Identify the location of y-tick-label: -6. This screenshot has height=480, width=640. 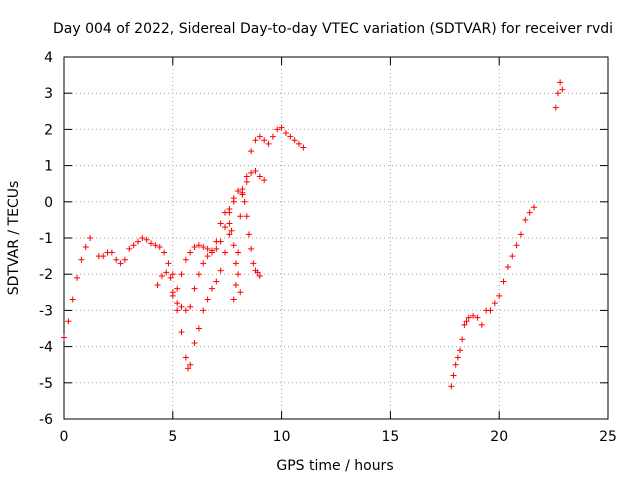
(46, 420).